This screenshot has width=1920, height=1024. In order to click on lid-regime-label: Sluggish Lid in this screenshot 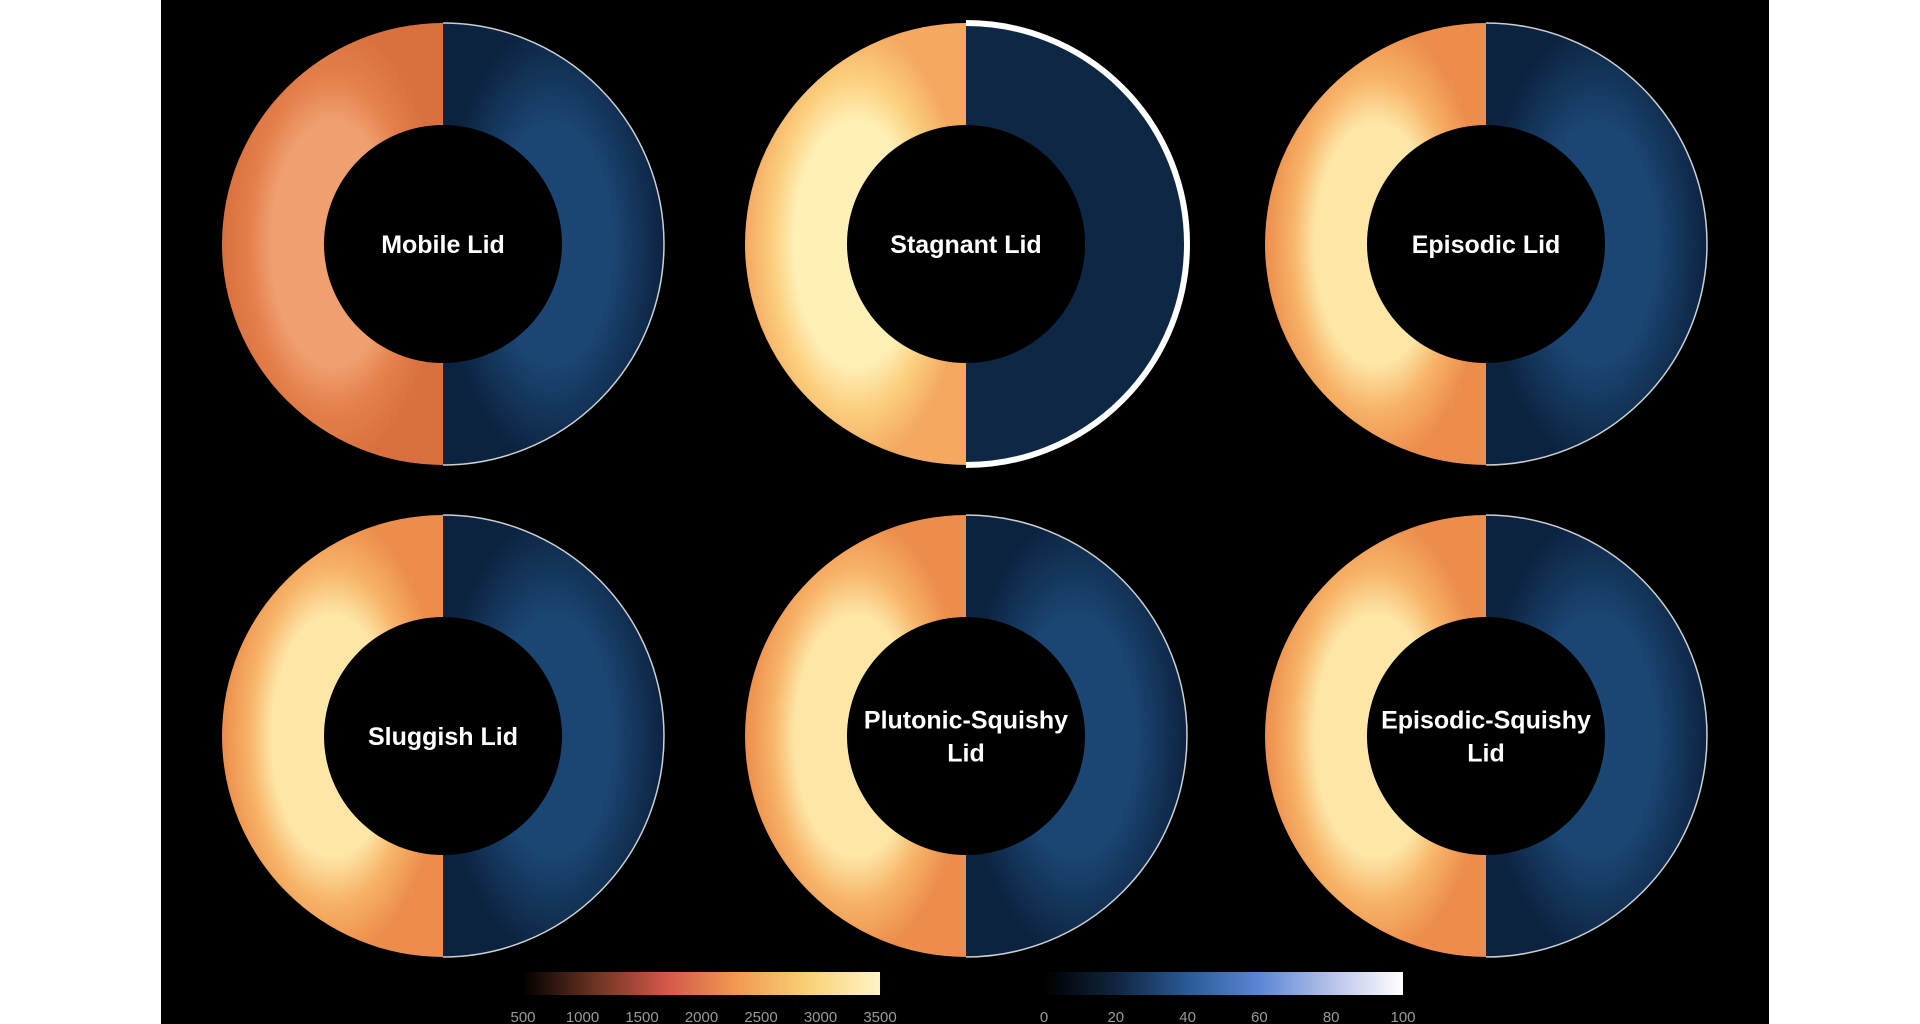, I will do `click(443, 737)`.